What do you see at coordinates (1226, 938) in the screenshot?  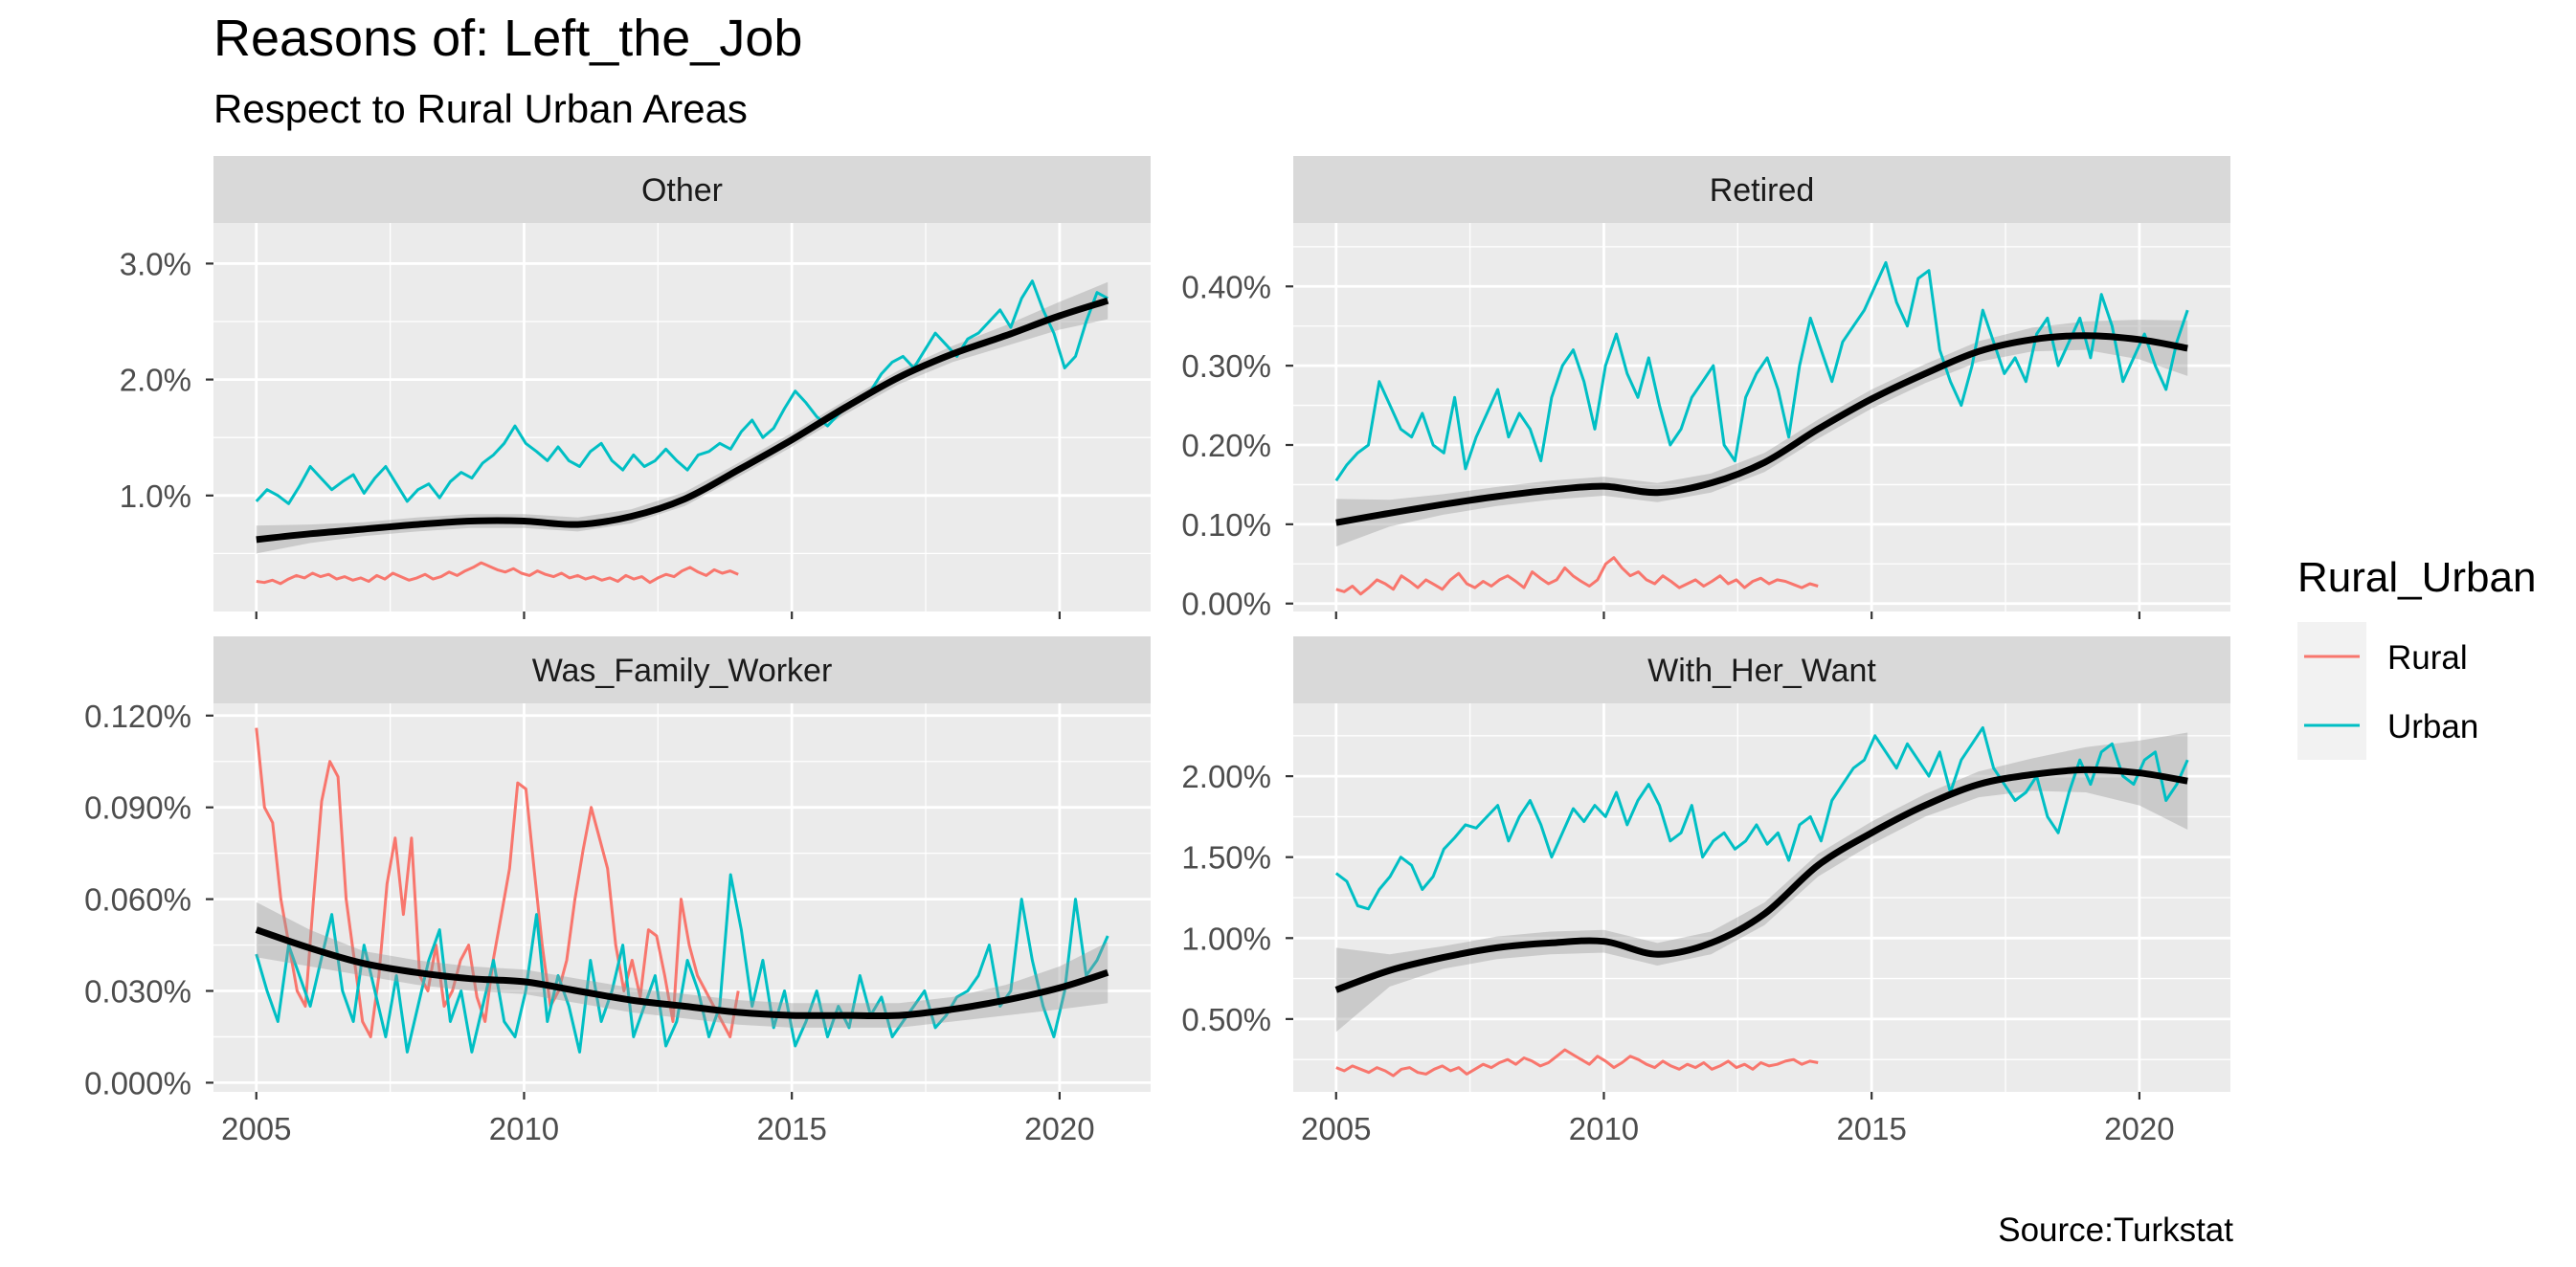 I see `y-tick-label: 1.00%` at bounding box center [1226, 938].